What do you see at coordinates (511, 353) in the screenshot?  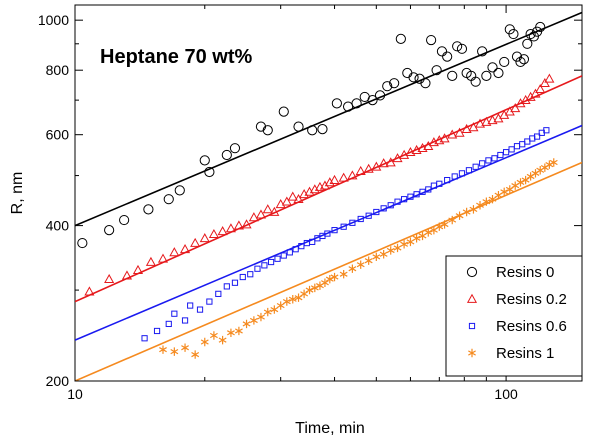 I see `legend-item-resins-1: Resins 1` at bounding box center [511, 353].